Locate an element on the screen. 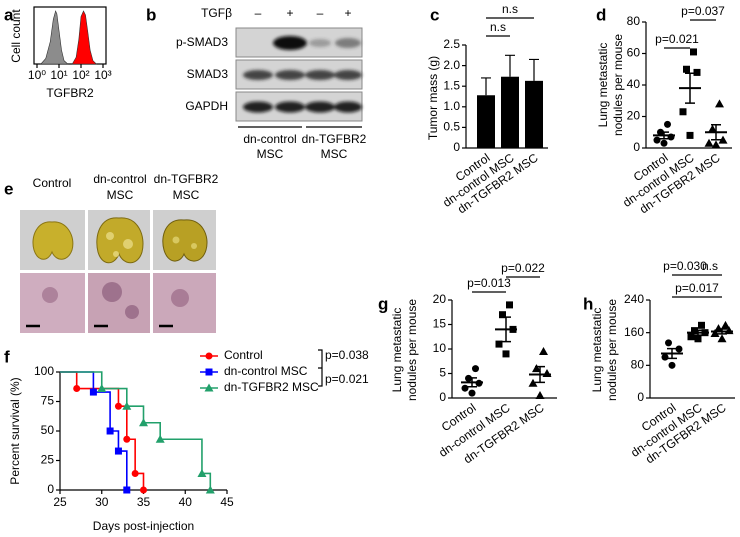 This screenshot has height=537, width=740. panel-letter: f is located at coordinates (7, 356).